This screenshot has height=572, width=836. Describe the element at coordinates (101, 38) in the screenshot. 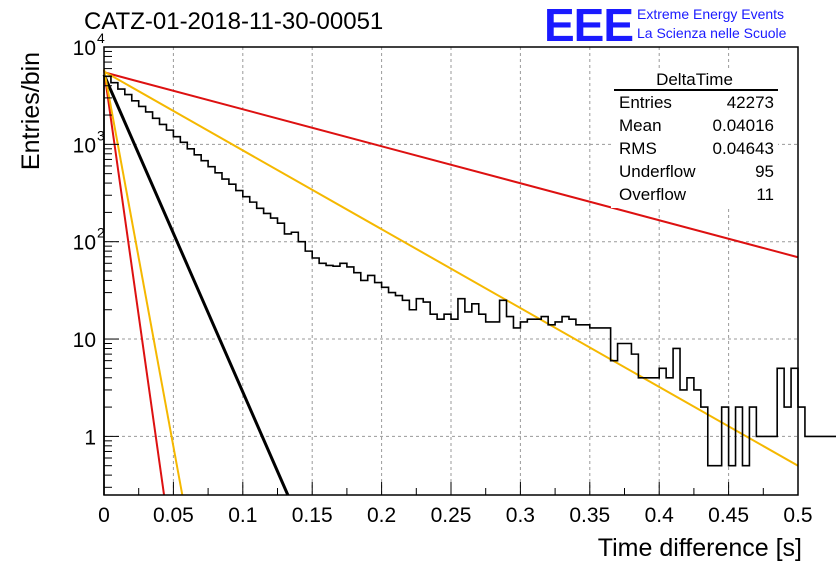

I see `y-tick-exponent: 4` at that location.